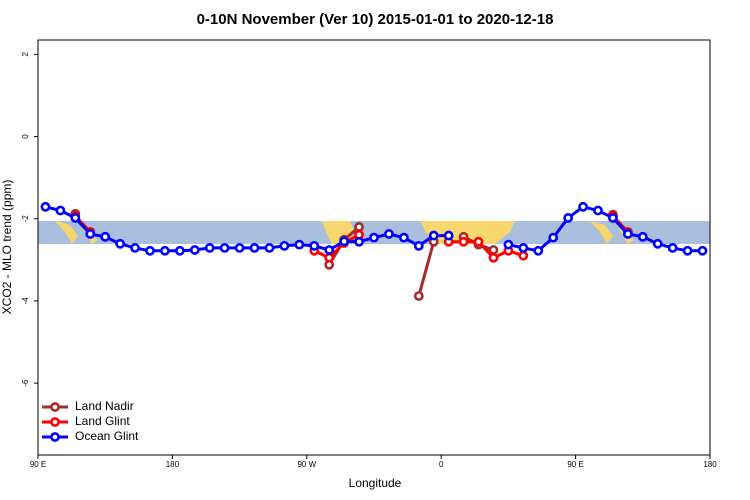 The width and height of the screenshot is (750, 500). I want to click on y-tick-label: -4, so click(25, 301).